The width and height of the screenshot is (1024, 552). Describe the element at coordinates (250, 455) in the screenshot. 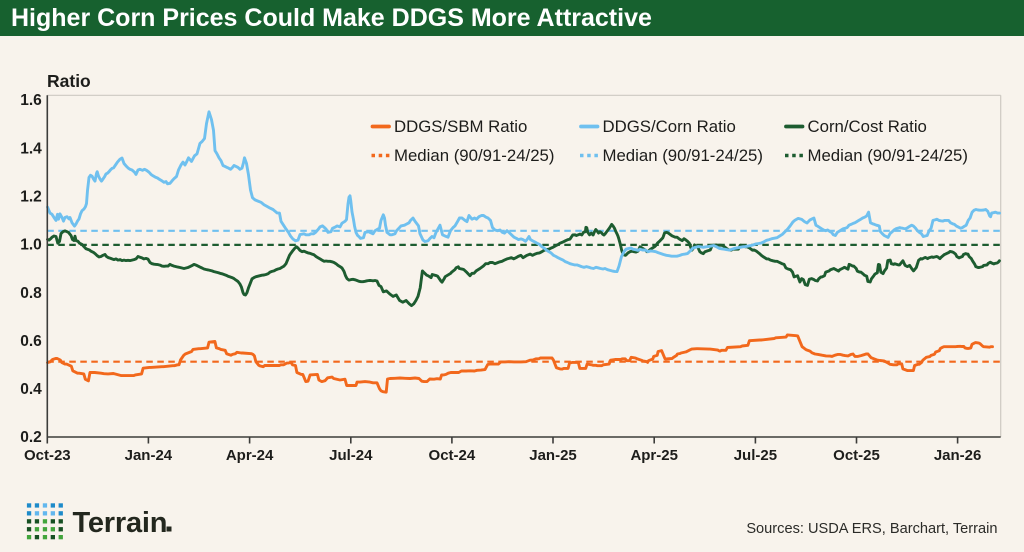

I see `svg-text: Apr-24` at that location.